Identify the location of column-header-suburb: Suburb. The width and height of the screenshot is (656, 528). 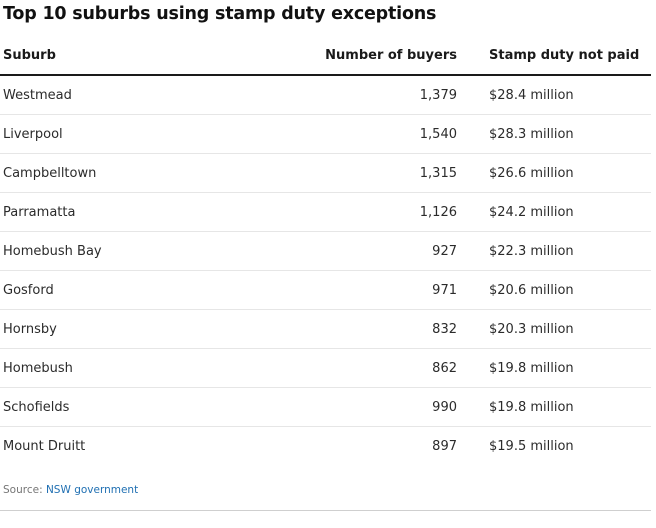
(150, 56).